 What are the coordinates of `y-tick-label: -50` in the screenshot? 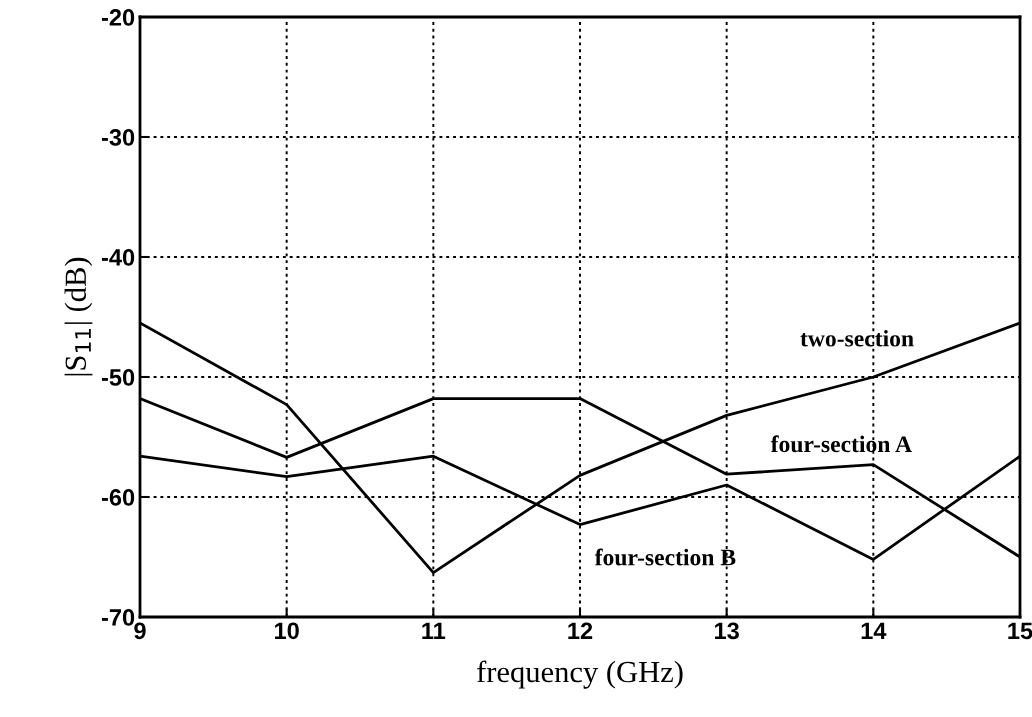 It's located at (118, 377).